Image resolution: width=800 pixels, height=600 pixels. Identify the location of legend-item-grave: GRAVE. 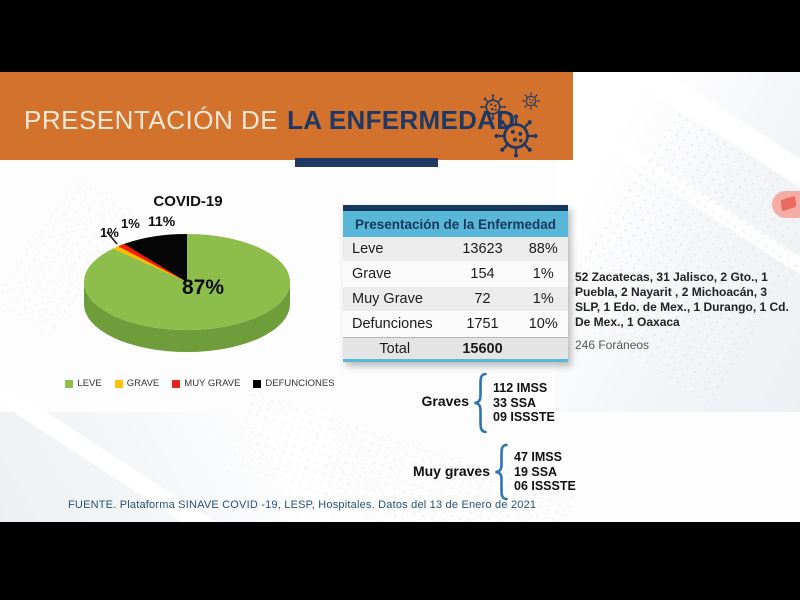
(137, 383).